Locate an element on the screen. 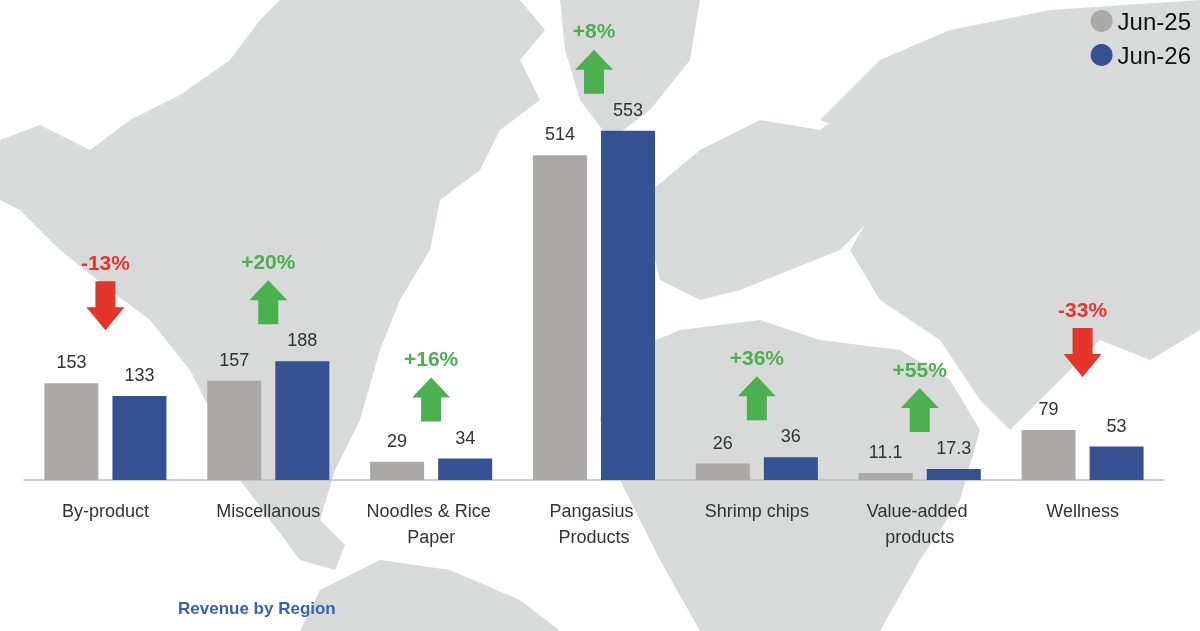 The height and width of the screenshot is (631, 1200). x-tick-label: By-product is located at coordinates (105, 511).